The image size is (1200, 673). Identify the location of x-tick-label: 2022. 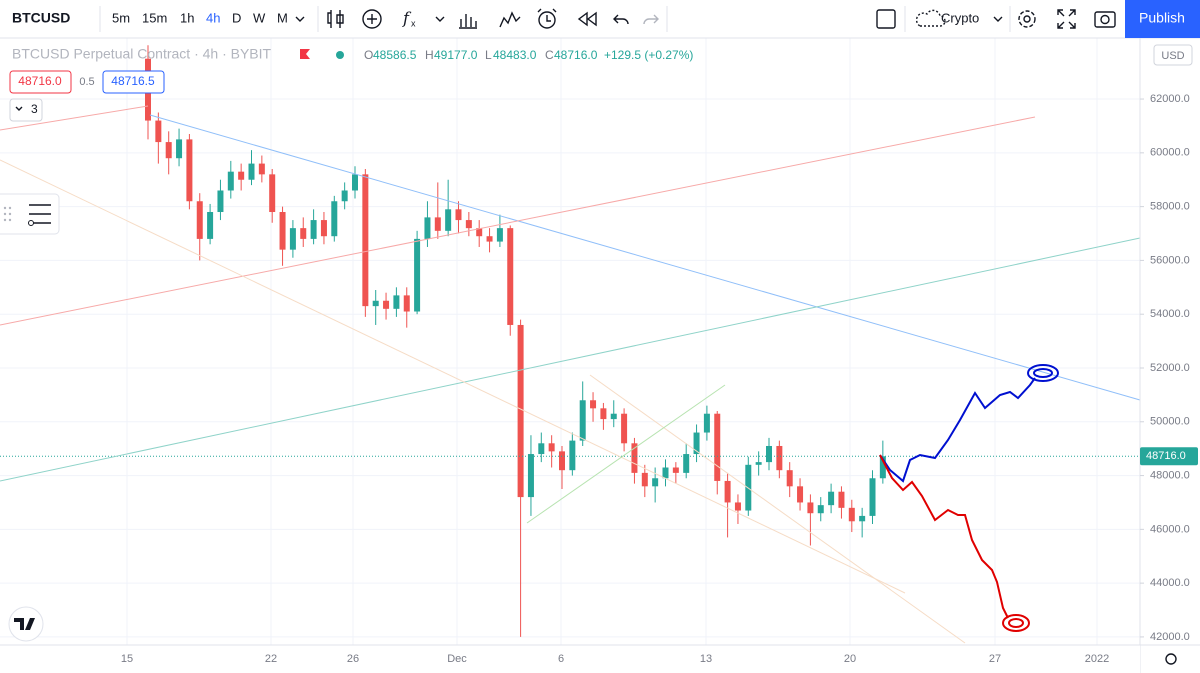
(1097, 659).